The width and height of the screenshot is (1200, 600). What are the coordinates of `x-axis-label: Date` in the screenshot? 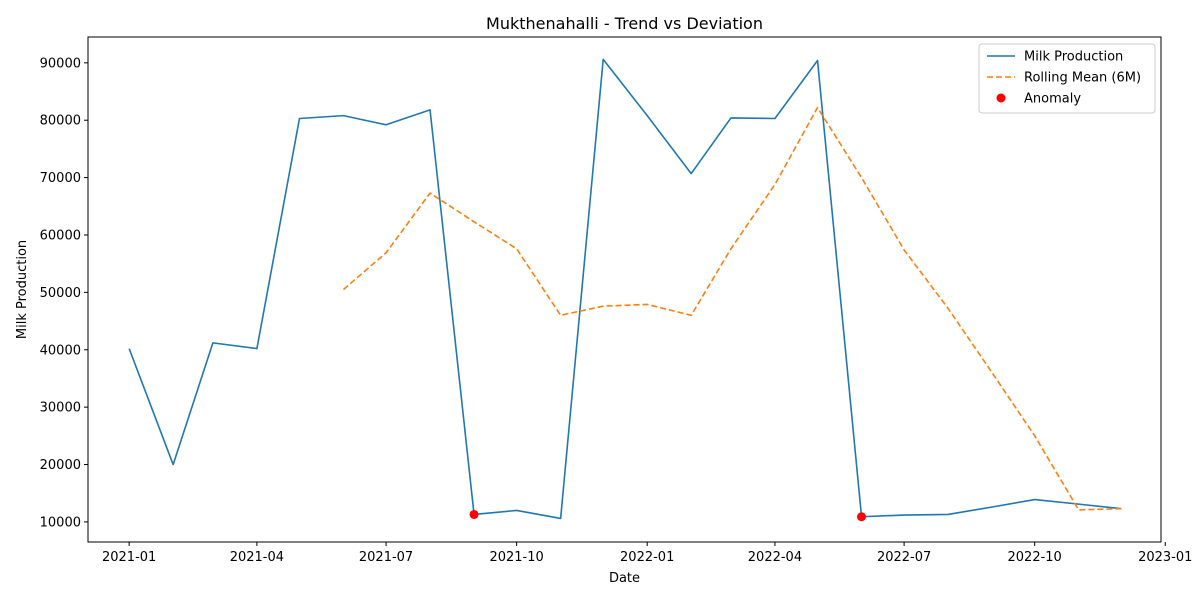 It's located at (624, 578).